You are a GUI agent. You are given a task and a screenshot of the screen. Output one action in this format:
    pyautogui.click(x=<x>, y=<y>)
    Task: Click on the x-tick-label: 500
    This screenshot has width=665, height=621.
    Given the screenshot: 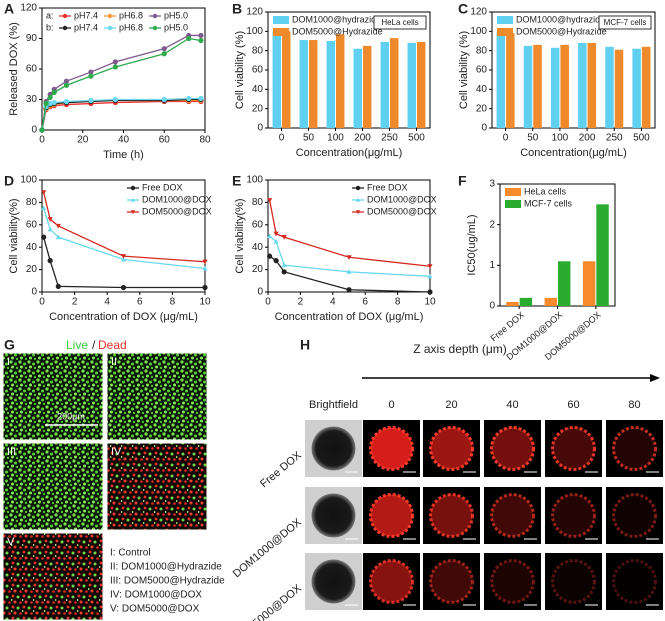 What is the action you would take?
    pyautogui.click(x=416, y=138)
    